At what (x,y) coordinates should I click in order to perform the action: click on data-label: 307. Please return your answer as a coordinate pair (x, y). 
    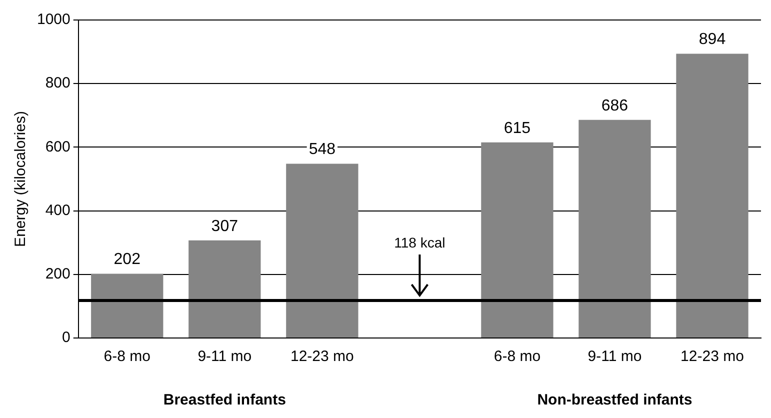
    Looking at the image, I should click on (224, 226).